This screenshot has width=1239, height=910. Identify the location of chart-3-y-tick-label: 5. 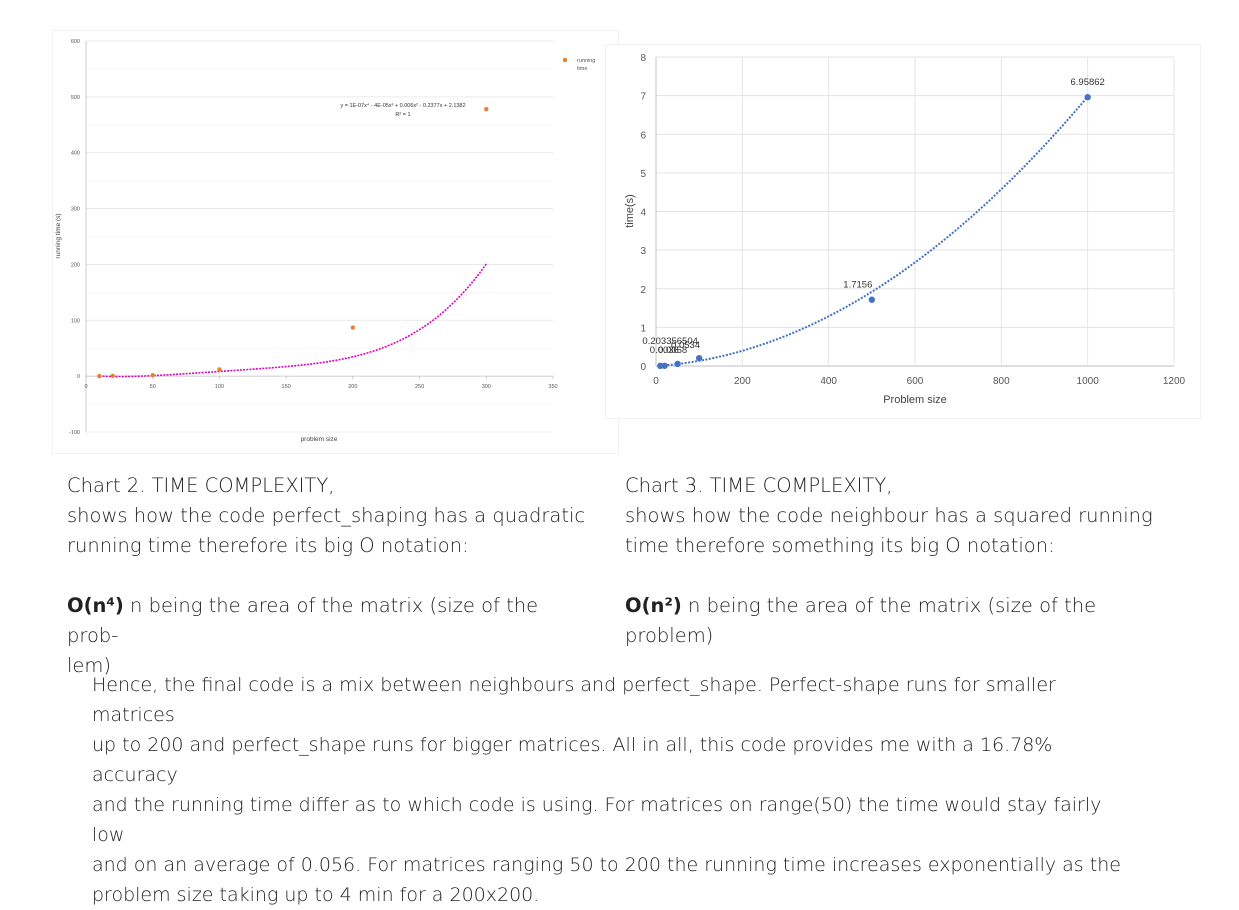
(643, 174).